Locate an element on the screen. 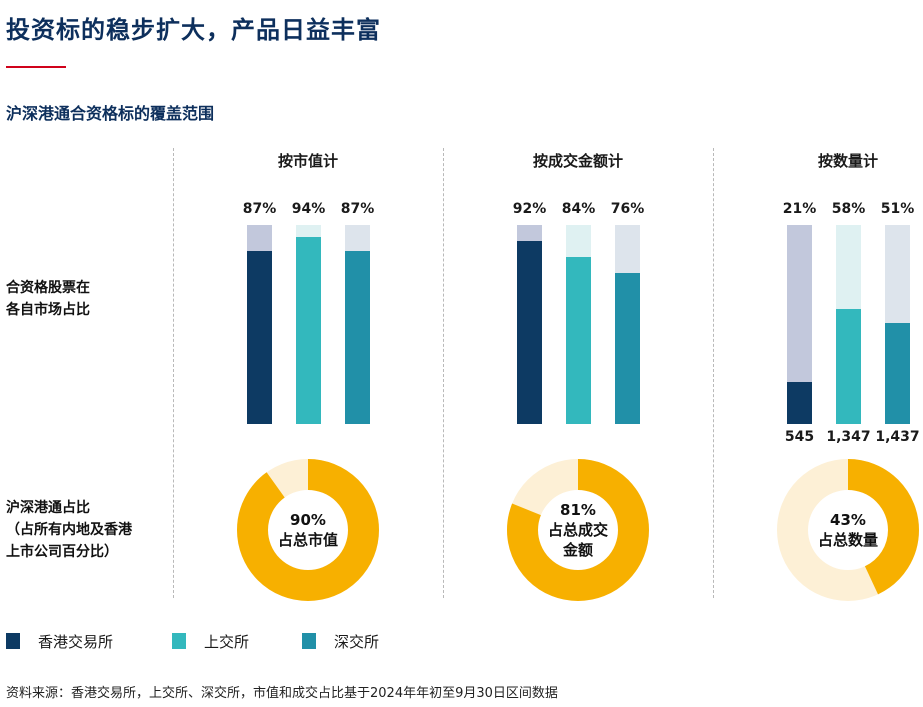 The width and height of the screenshot is (923, 707). row-label-donuts-line-2: （占所有内地及香港 is located at coordinates (69, 530).